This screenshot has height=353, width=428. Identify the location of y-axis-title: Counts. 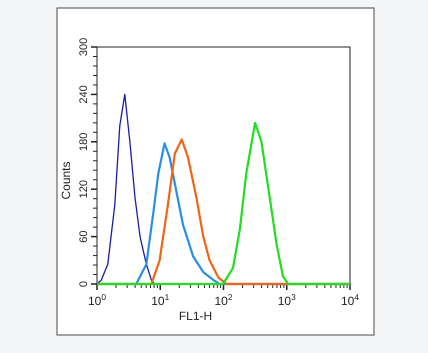
(66, 180).